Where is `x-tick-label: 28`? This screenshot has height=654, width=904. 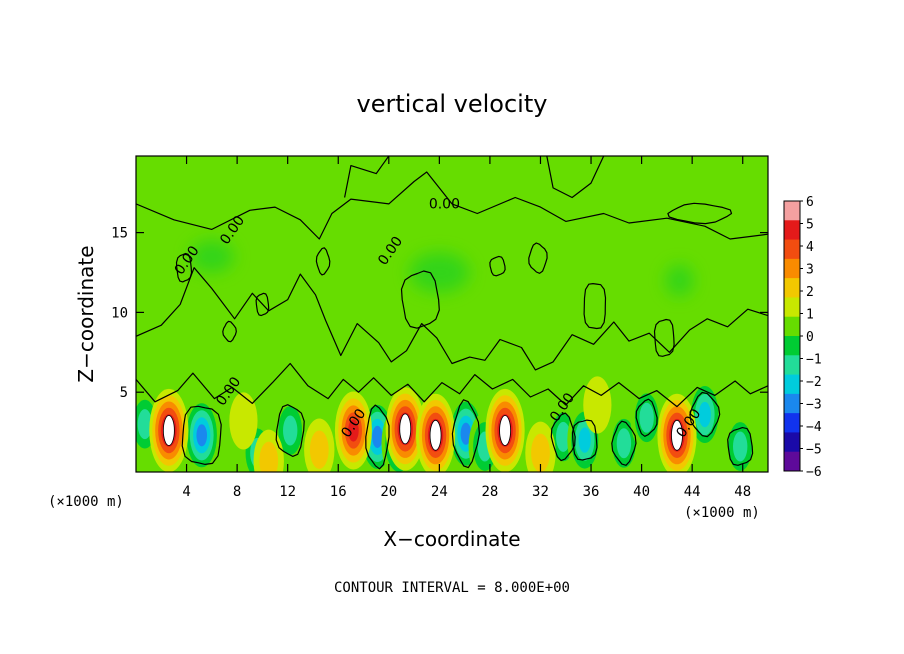
x-tick-label: 28 is located at coordinates (489, 492).